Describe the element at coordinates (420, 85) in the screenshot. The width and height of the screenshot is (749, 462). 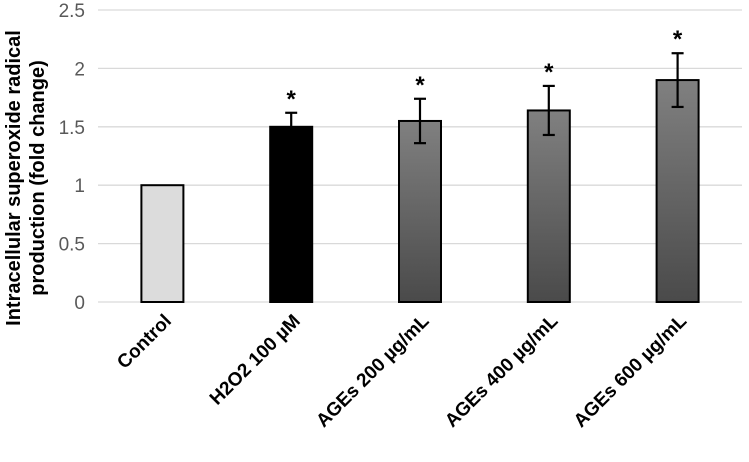
I see `significance-star-2: *` at that location.